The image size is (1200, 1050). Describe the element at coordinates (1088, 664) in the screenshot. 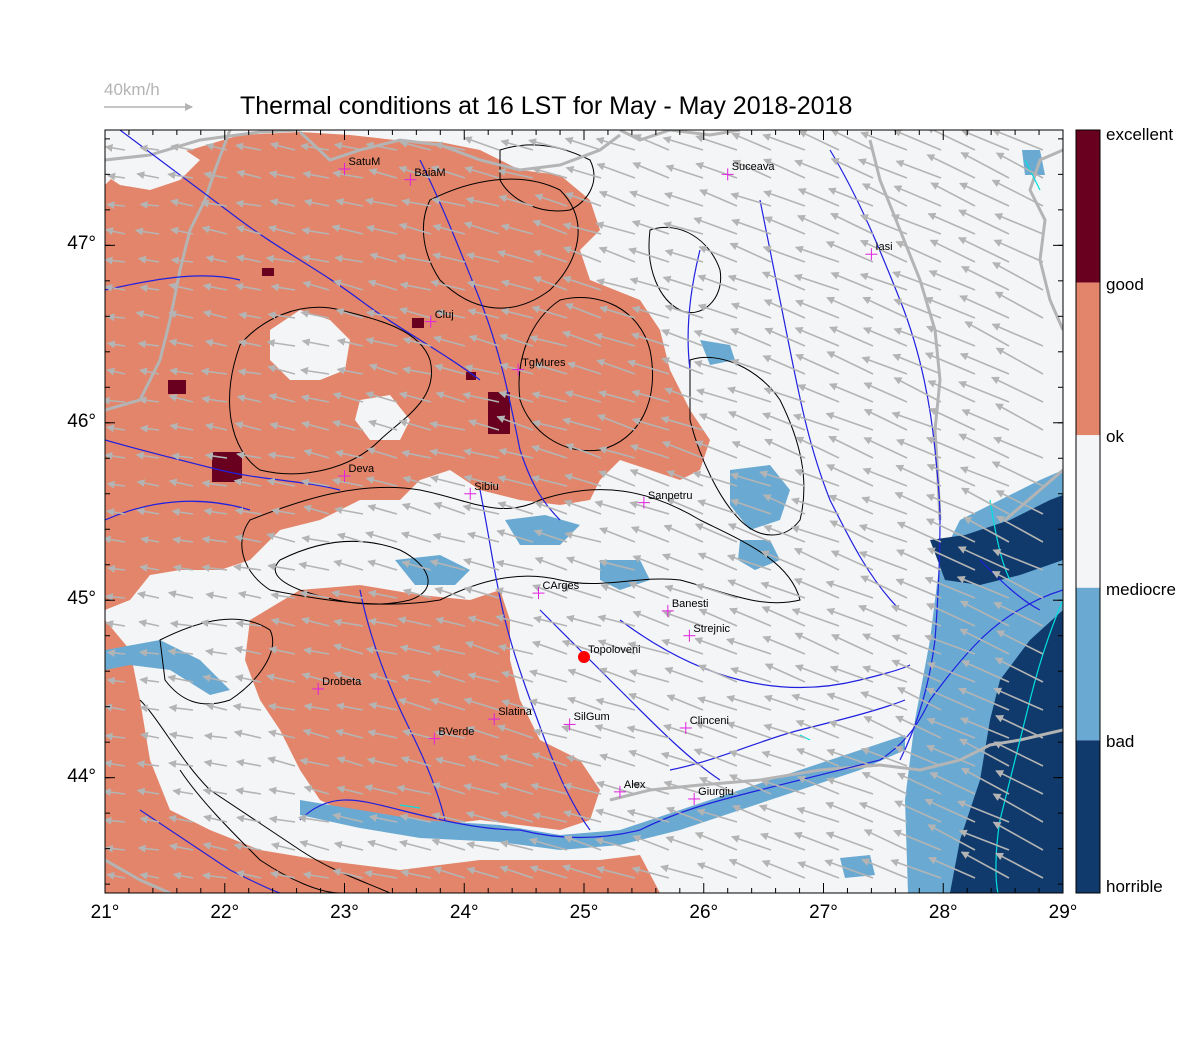

I see `colorbar-band` at that location.